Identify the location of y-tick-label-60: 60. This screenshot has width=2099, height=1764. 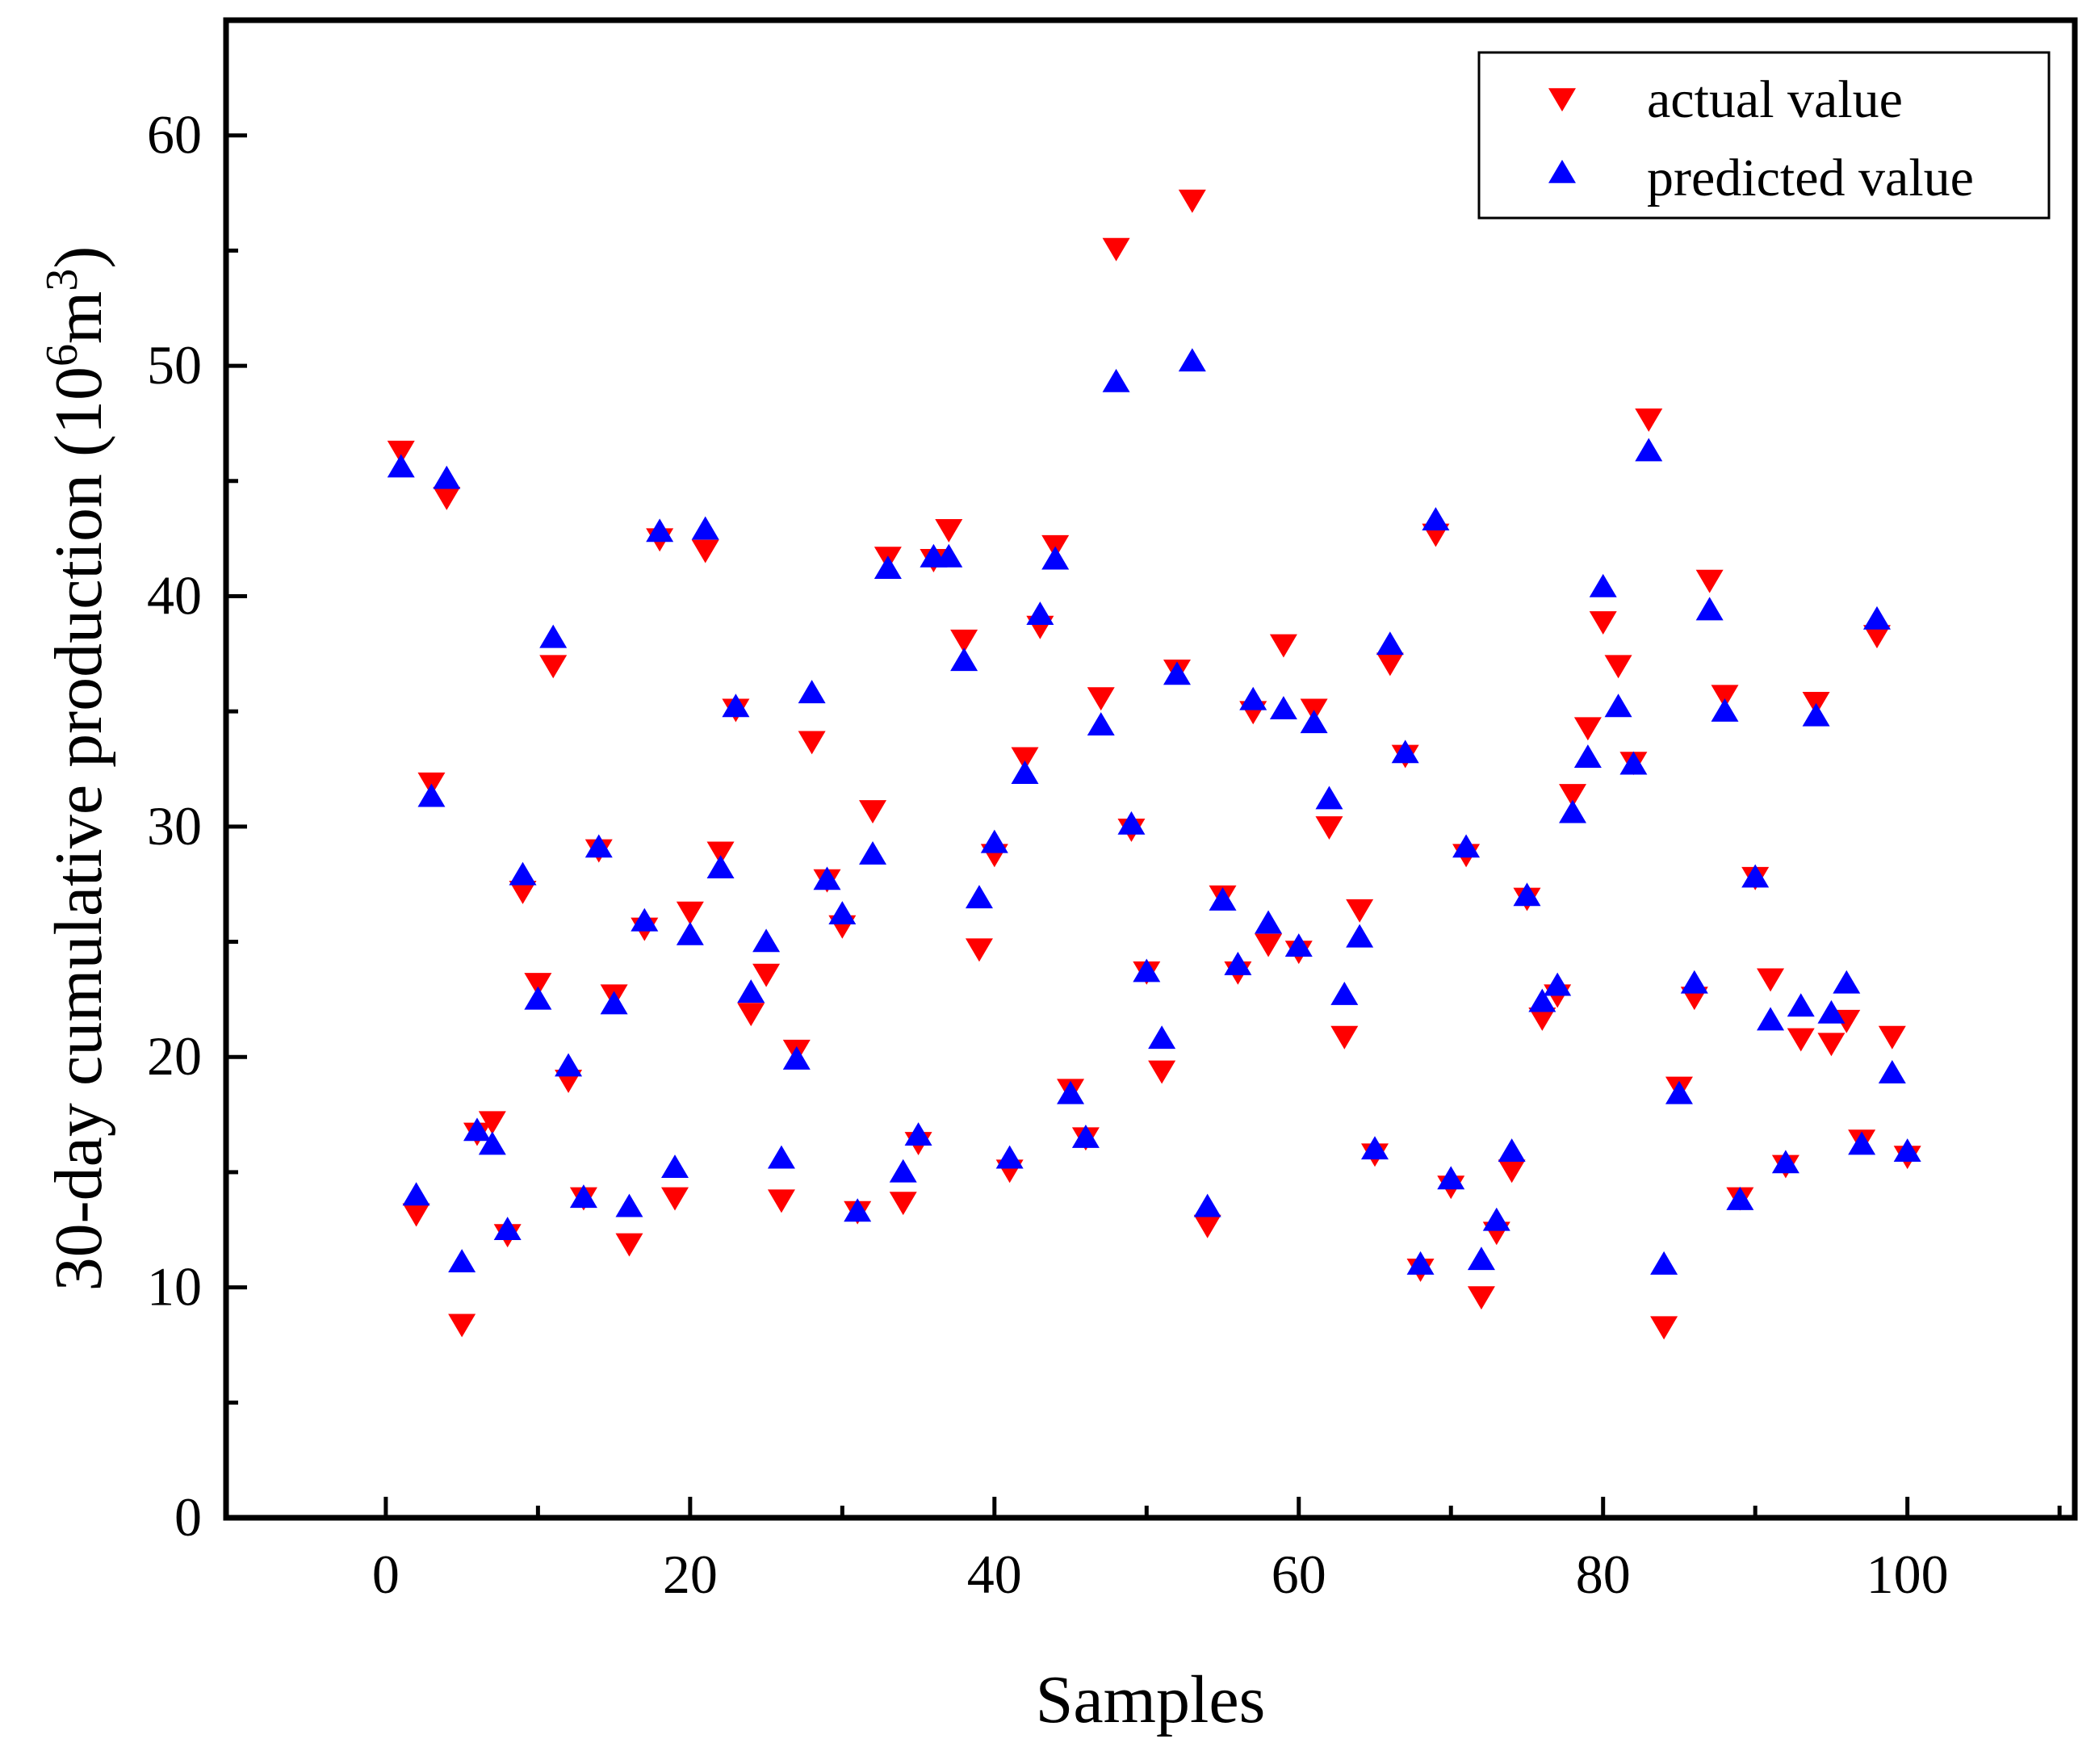
(174, 135).